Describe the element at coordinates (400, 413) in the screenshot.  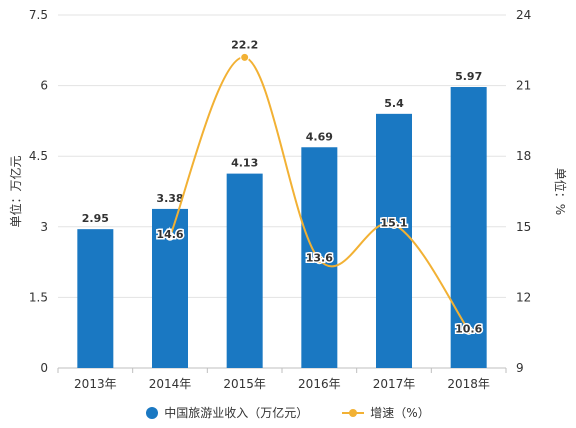
I see `legend-label-growth: 增速（%）` at that location.